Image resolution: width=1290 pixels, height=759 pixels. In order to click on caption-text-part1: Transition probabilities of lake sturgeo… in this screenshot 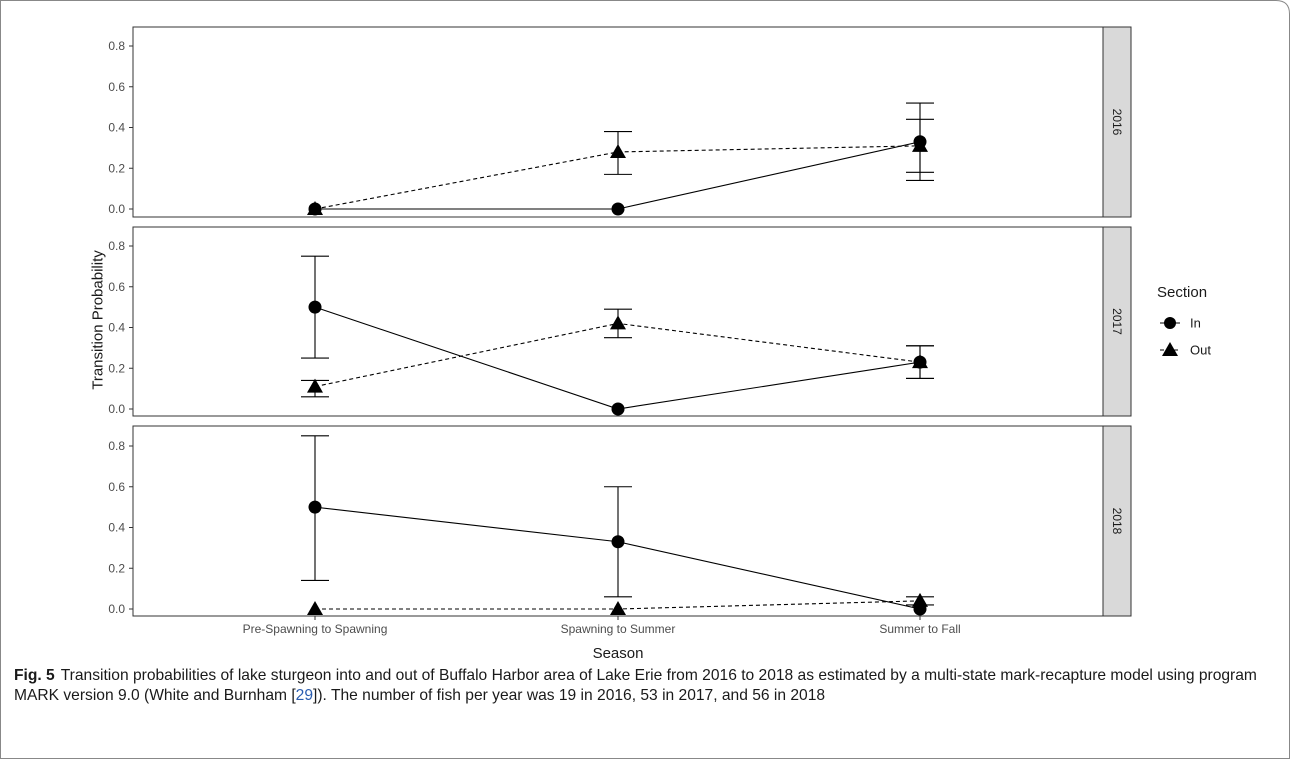, I will do `click(635, 685)`.